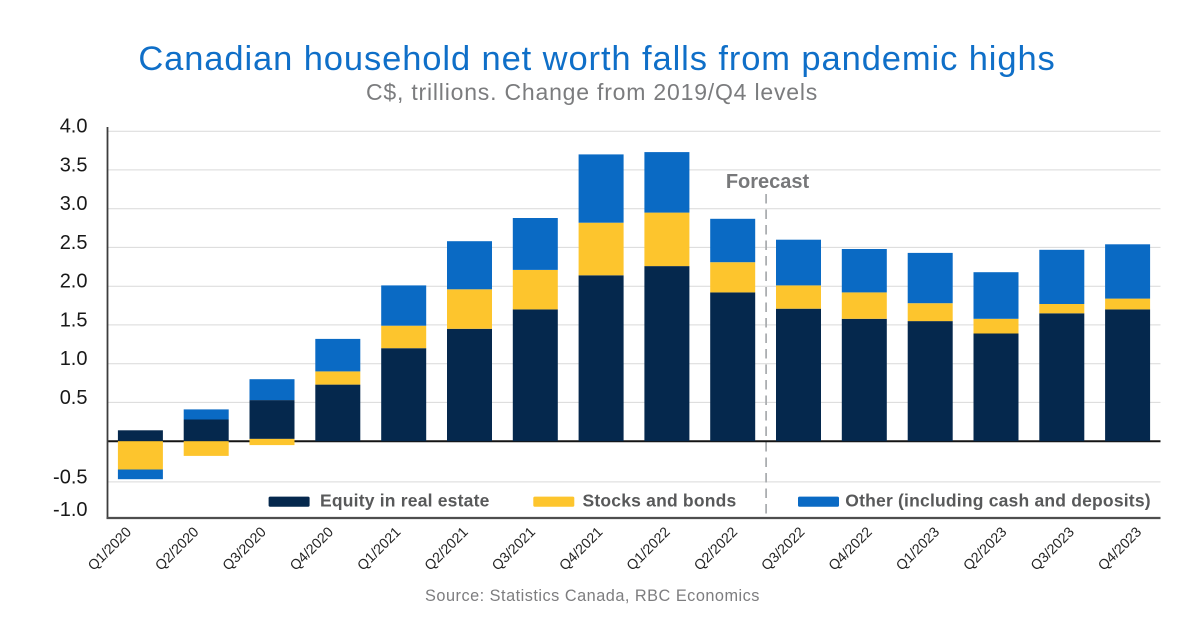  What do you see at coordinates (405, 501) in the screenshot?
I see `svg-text: Equity in real estate` at bounding box center [405, 501].